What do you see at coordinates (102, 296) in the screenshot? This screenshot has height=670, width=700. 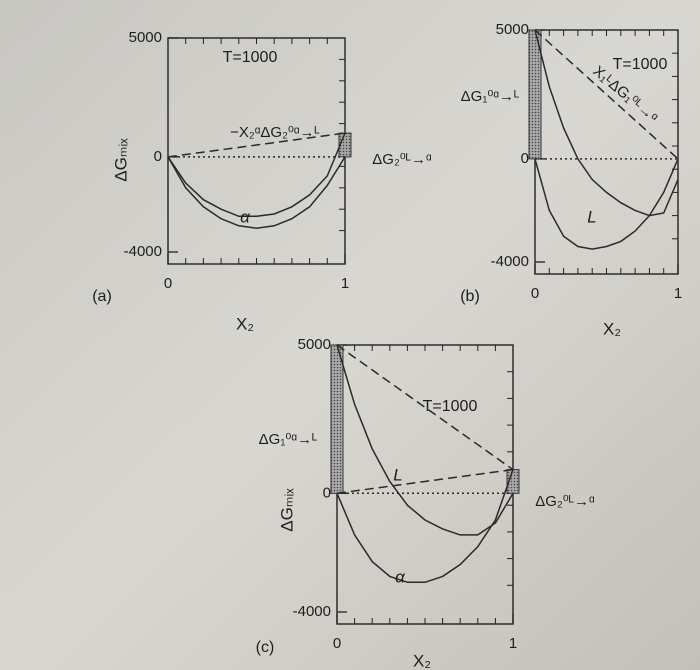 I see `panel-label: (a)` at bounding box center [102, 296].